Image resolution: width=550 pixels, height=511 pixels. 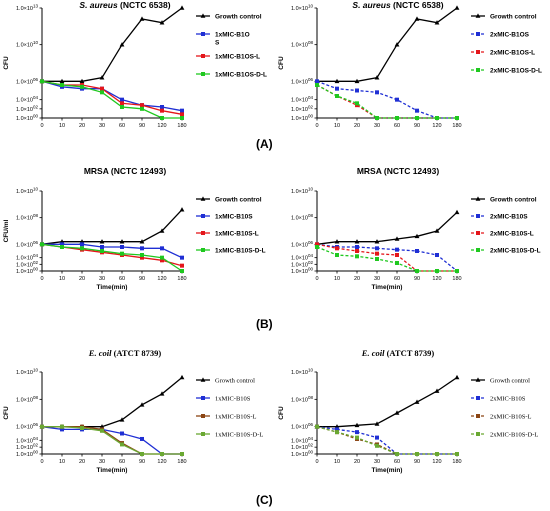 What do you see at coordinates (504, 435) in the screenshot?
I see `legend-entry: 2xMIC-B10S-D-L` at bounding box center [504, 435].